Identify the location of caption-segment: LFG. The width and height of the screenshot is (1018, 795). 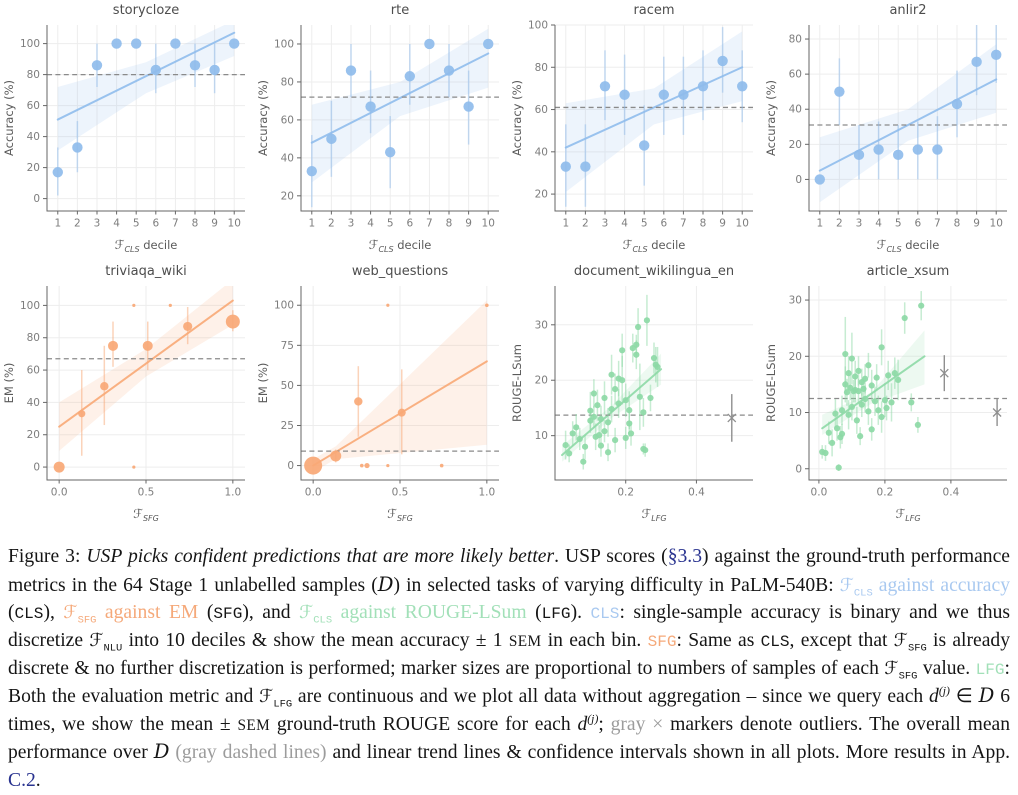
(556, 614).